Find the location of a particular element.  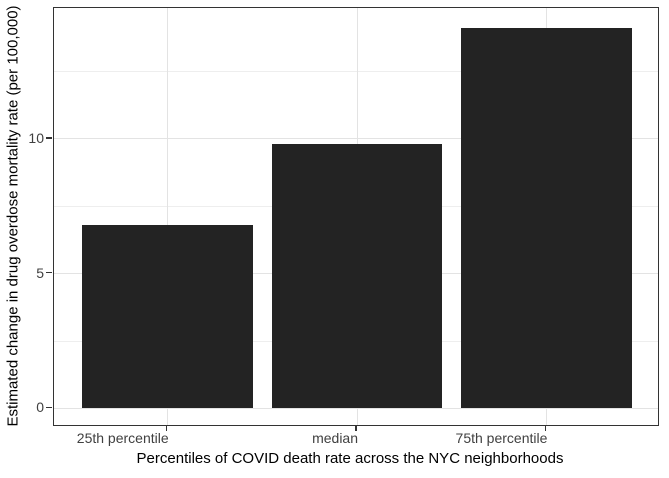

y-tick-label: 10 is located at coordinates (36, 137).